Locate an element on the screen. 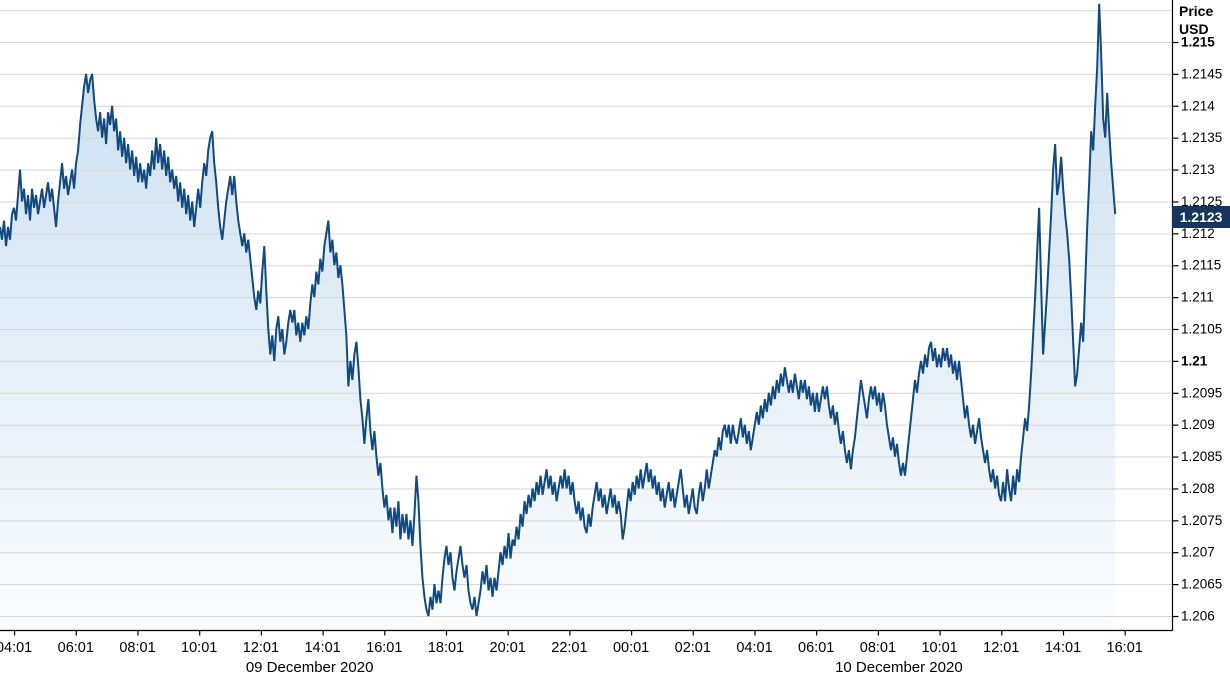 Image resolution: width=1230 pixels, height=681 pixels. y-tick-label: 1.211 is located at coordinates (1197, 297).